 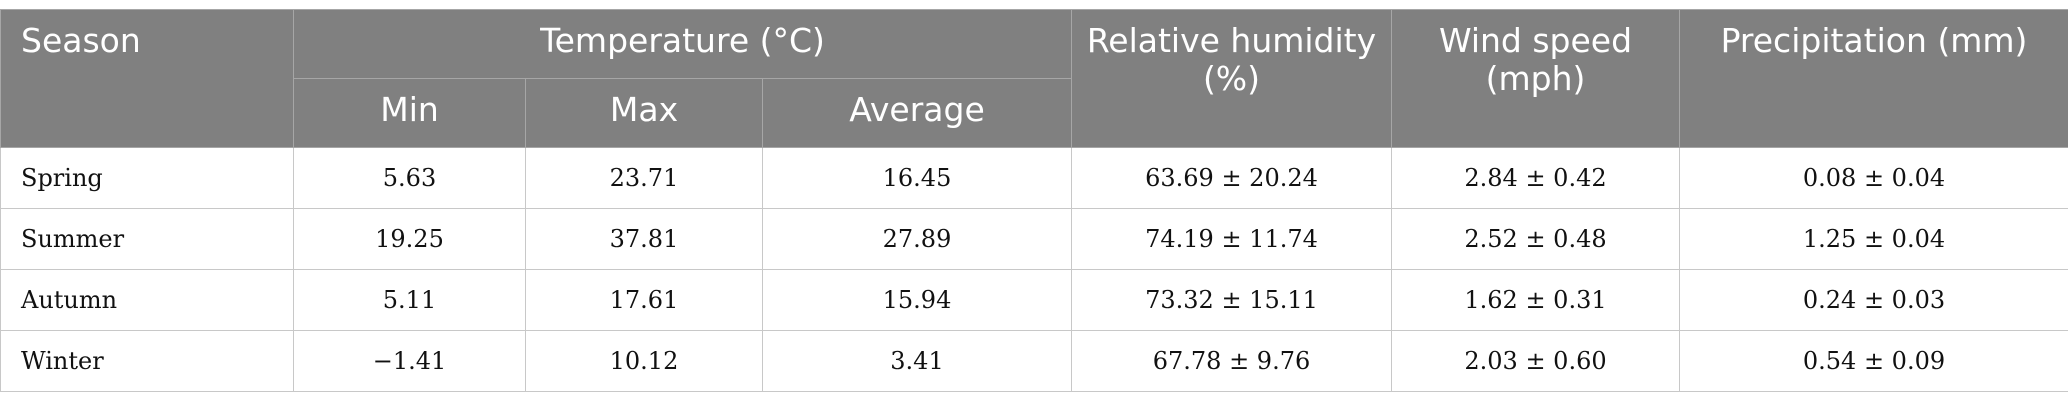 I want to click on table-cell: 5.63, so click(x=409, y=178).